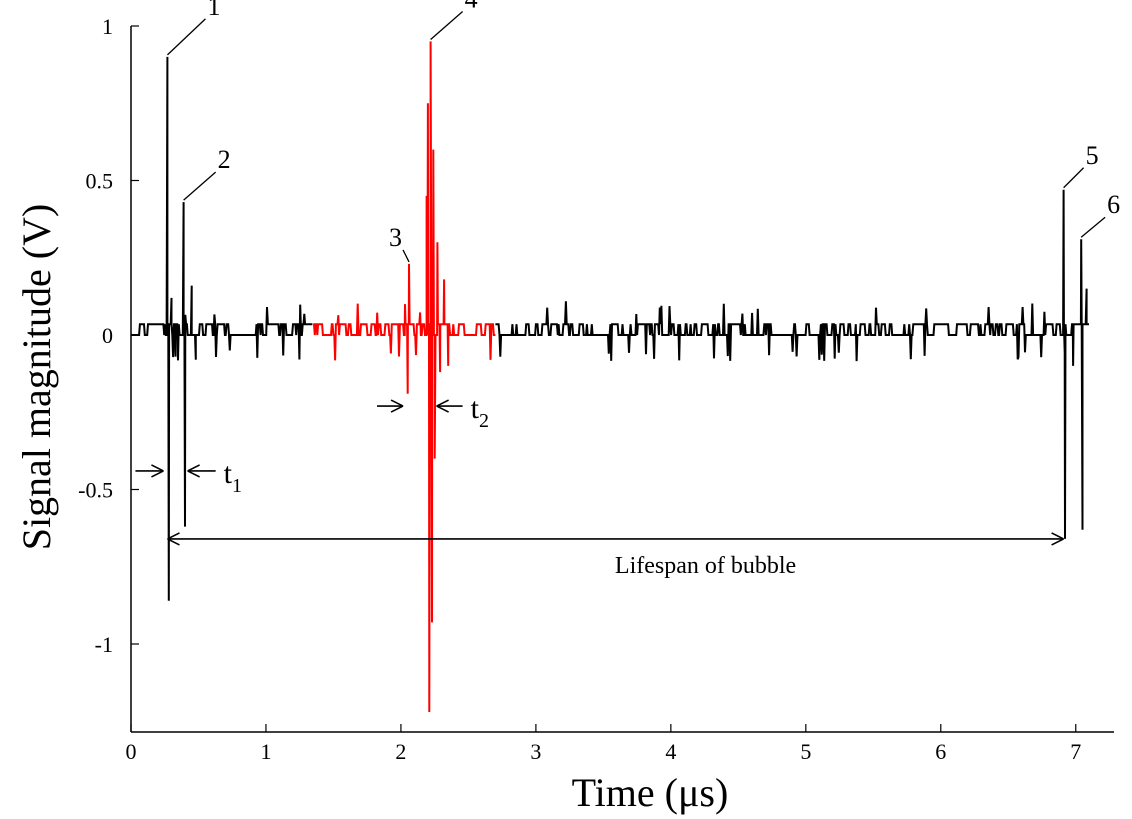 Image resolution: width=1132 pixels, height=819 pixels. What do you see at coordinates (95, 490) in the screenshot?
I see `y-tick-label: -0.5` at bounding box center [95, 490].